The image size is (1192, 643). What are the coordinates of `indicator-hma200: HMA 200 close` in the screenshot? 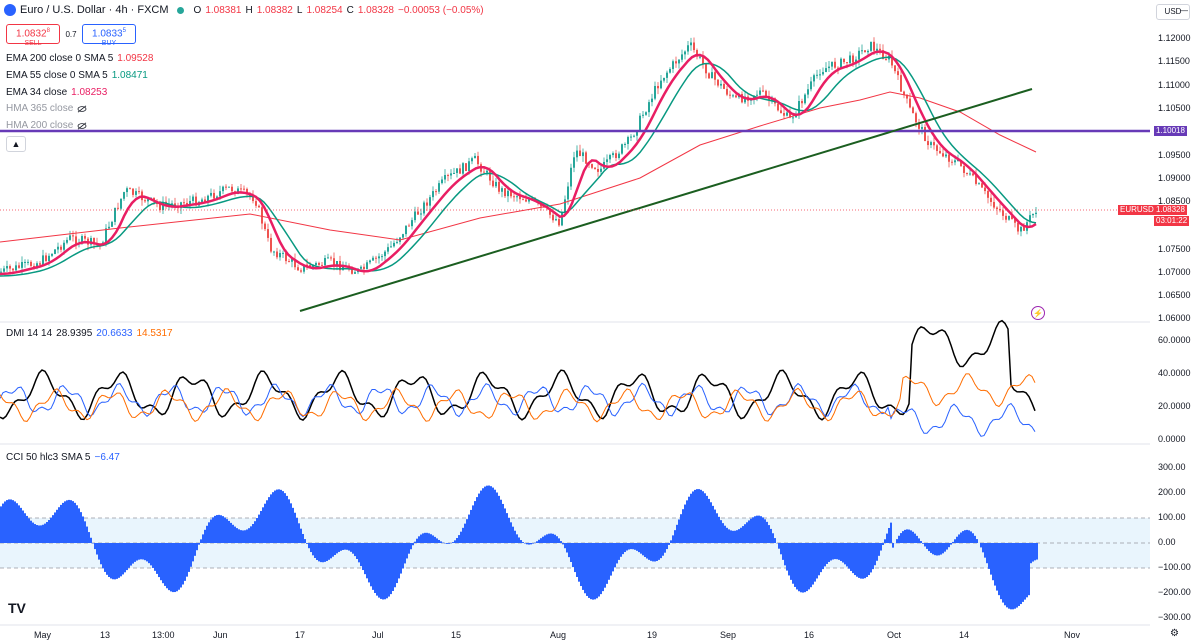 It's located at (46, 125).